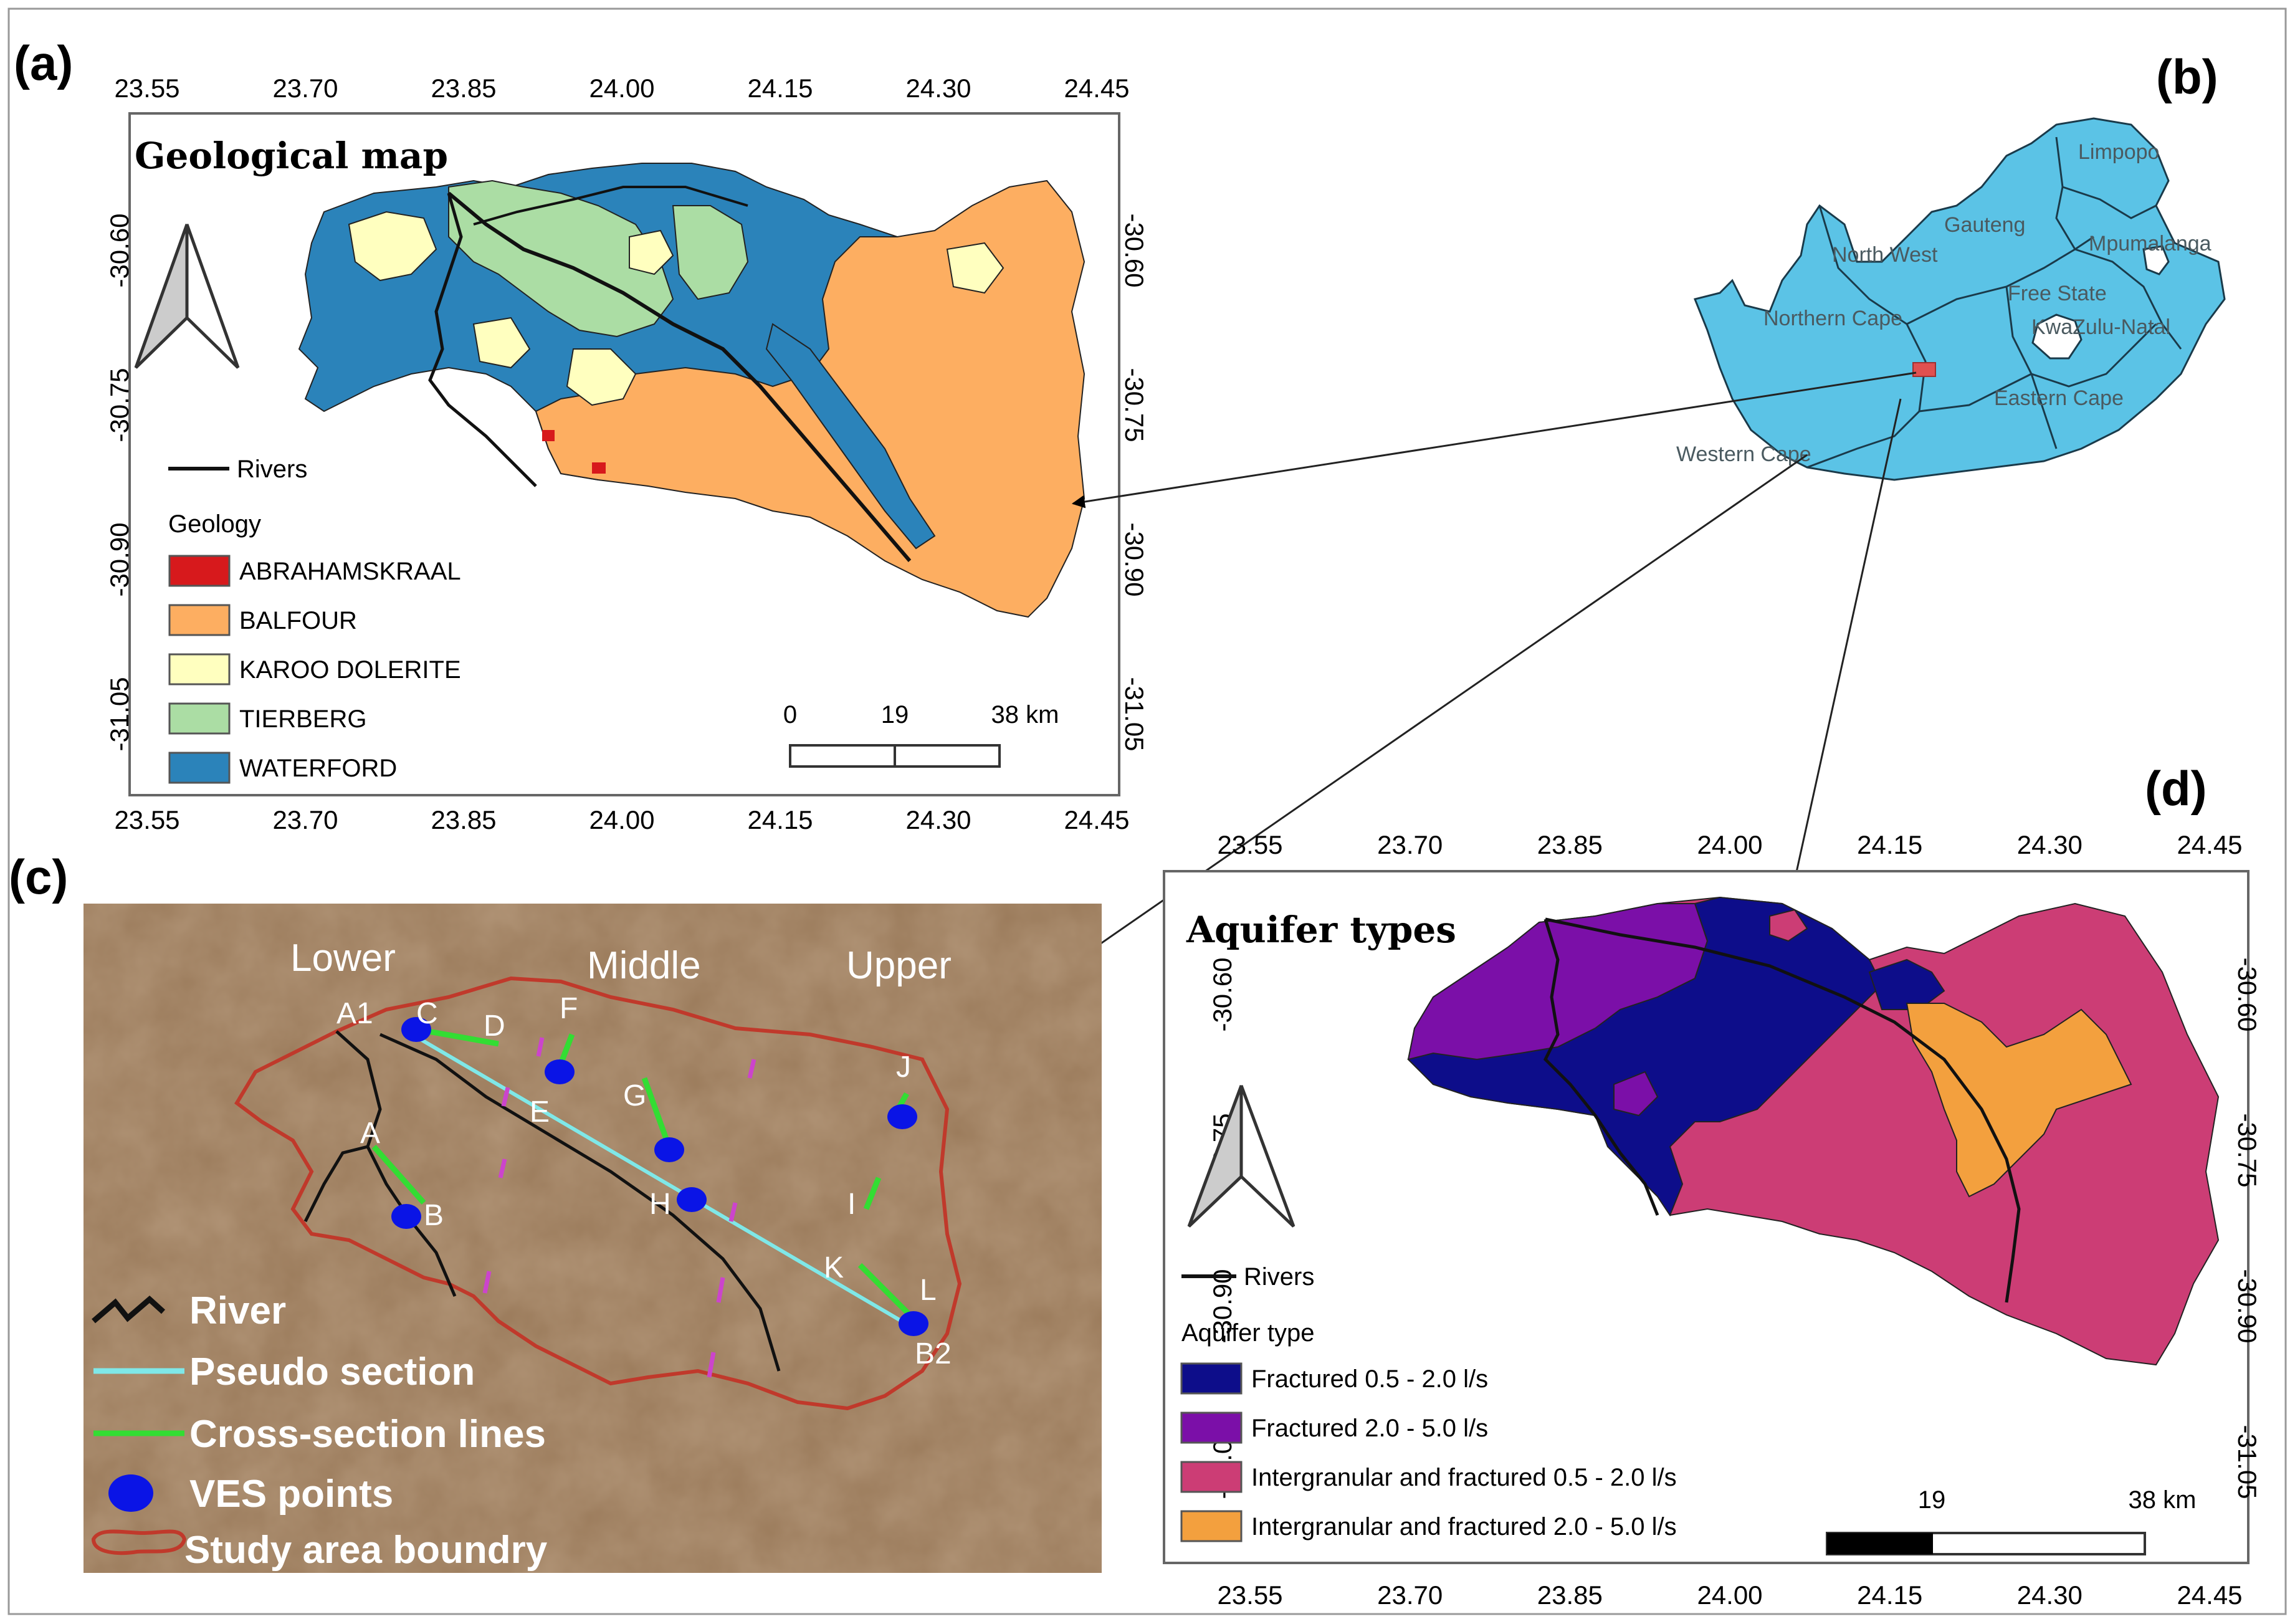 The height and width of the screenshot is (1624, 2295). Describe the element at coordinates (350, 572) in the screenshot. I see `legend-item-label: ABRAHAMSKRAAL` at that location.